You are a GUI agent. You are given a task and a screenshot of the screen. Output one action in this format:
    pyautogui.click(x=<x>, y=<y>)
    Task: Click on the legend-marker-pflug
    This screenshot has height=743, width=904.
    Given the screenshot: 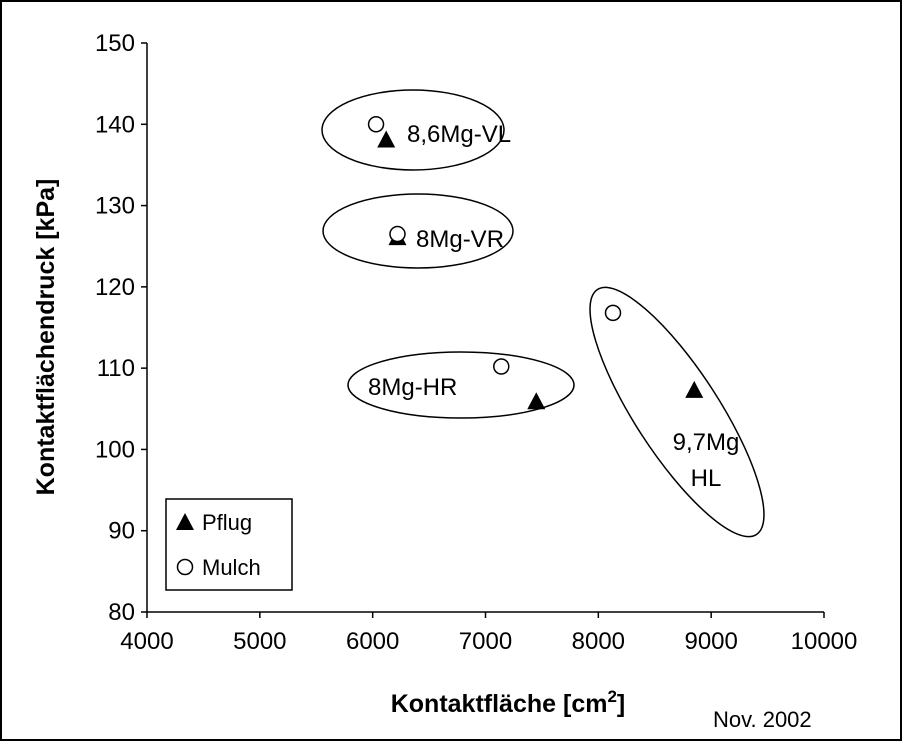 What is the action you would take?
    pyautogui.click(x=185, y=521)
    